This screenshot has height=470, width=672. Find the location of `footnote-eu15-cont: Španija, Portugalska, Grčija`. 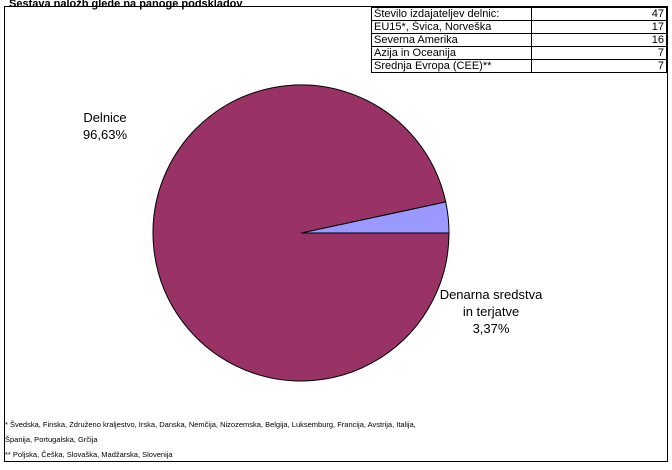

footnote-eu15-cont: Španija, Portugalska, Grčija is located at coordinates (51, 439).